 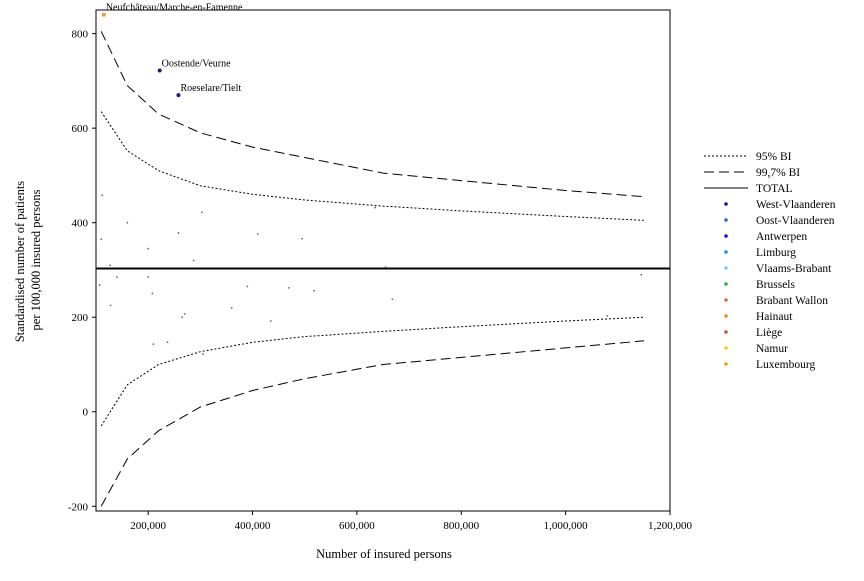 I want to click on x-axis-title: Number of insured persons, so click(x=384, y=554).